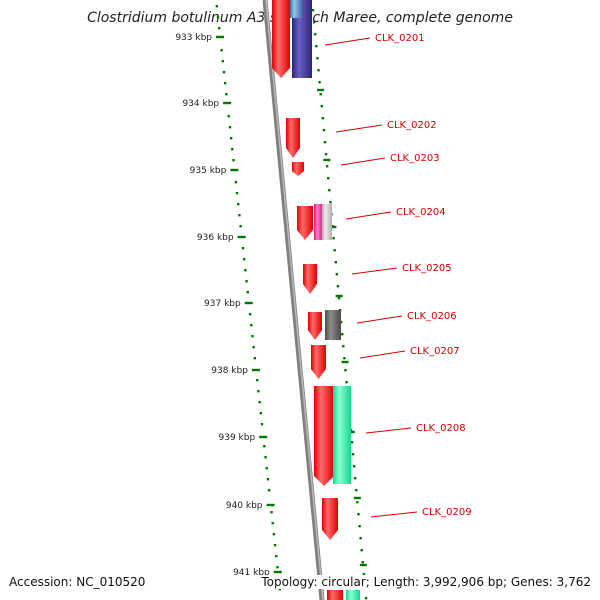 The height and width of the screenshot is (600, 600). I want to click on kbp-label: 934 kbp, so click(200, 104).